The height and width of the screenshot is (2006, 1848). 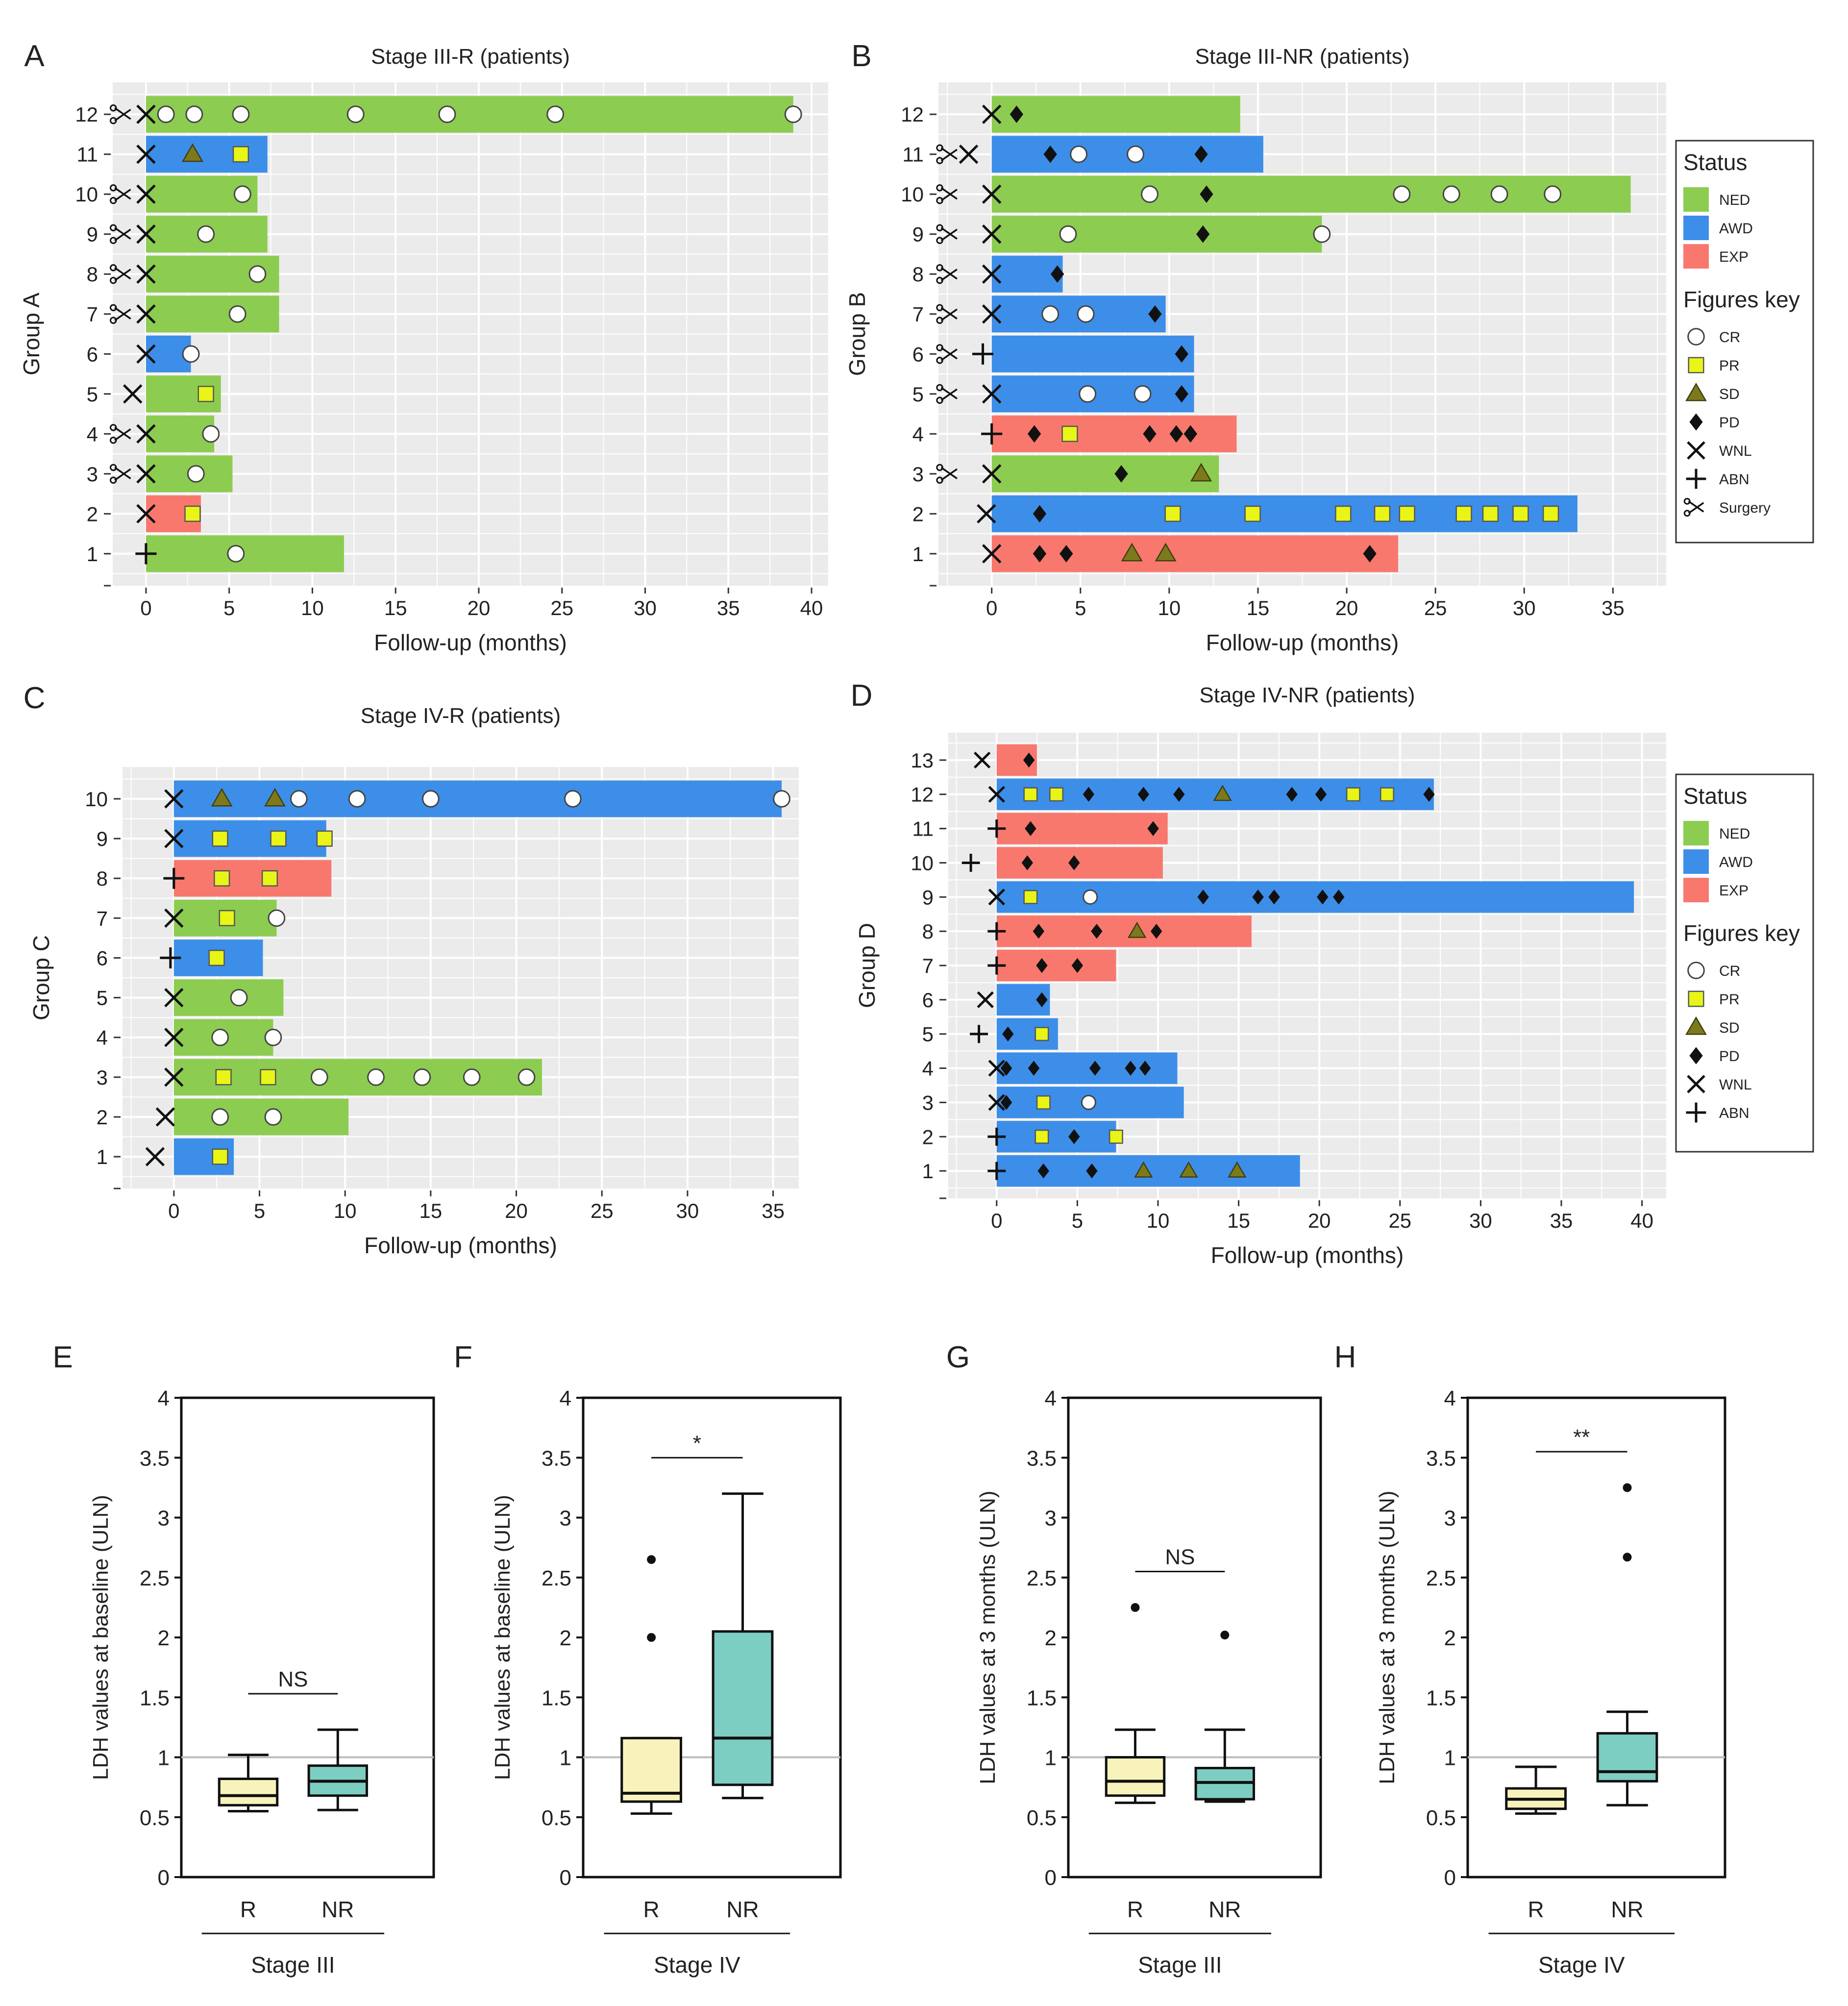 I want to click on x-axis-title: Follow-up (months), so click(x=471, y=642).